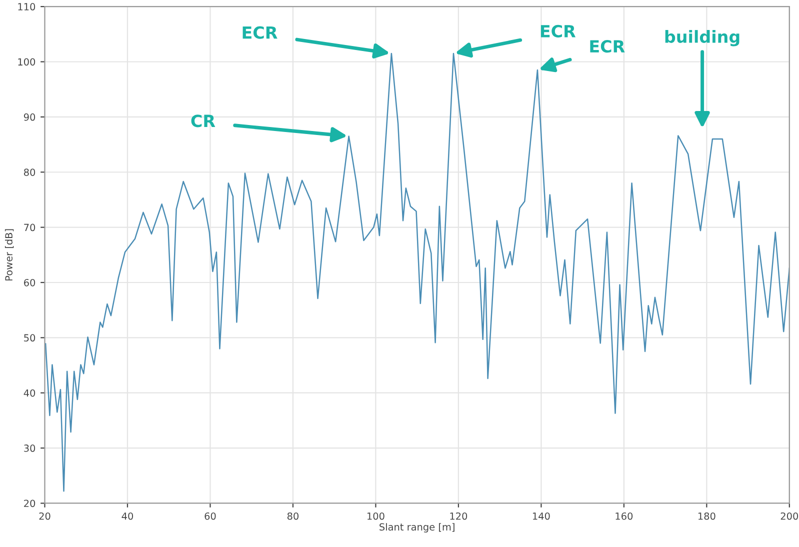 The width and height of the screenshot is (799, 547). Describe the element at coordinates (702, 38) in the screenshot. I see `annotation: building` at that location.